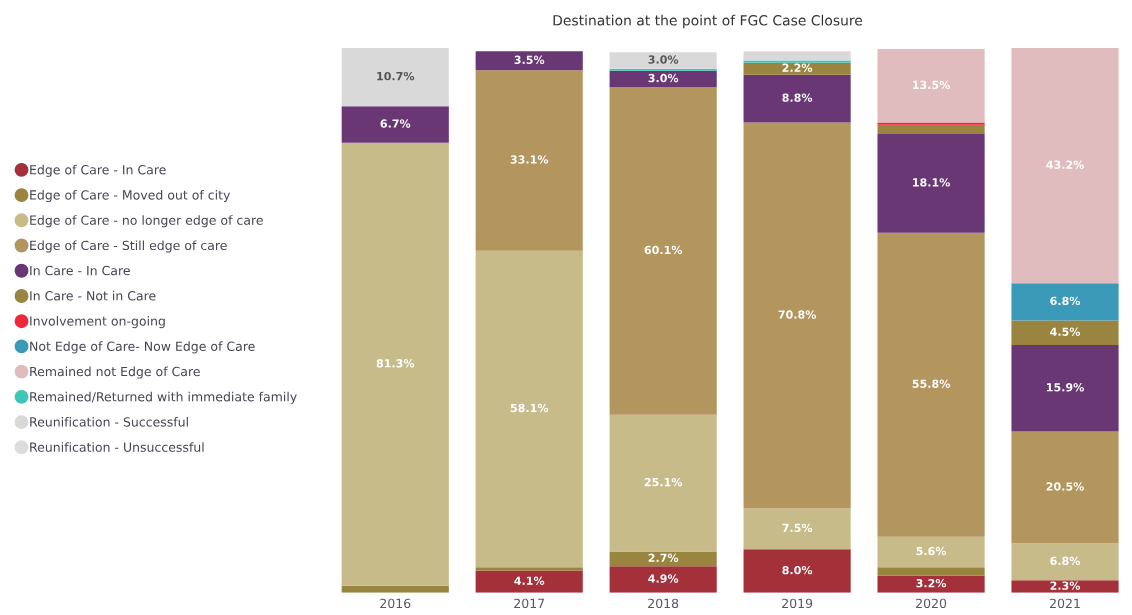  I want to click on chart-title: Destination at the point of FGC Case Closure, so click(708, 21).